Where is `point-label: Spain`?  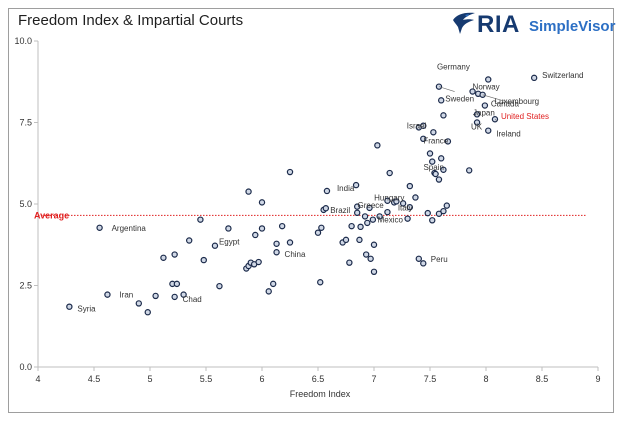 point-label: Spain is located at coordinates (433, 167).